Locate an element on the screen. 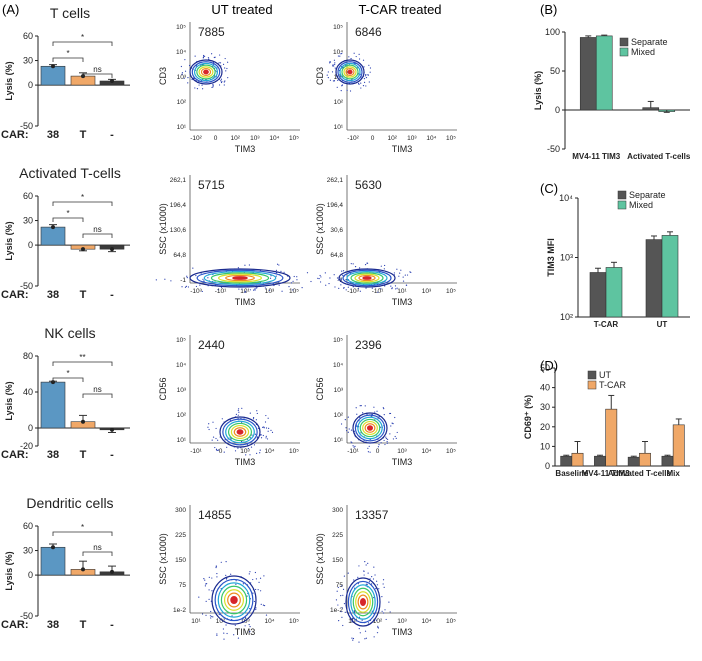 This screenshot has width=702, height=661. y-tick-label: -50 is located at coordinates (553, 149).